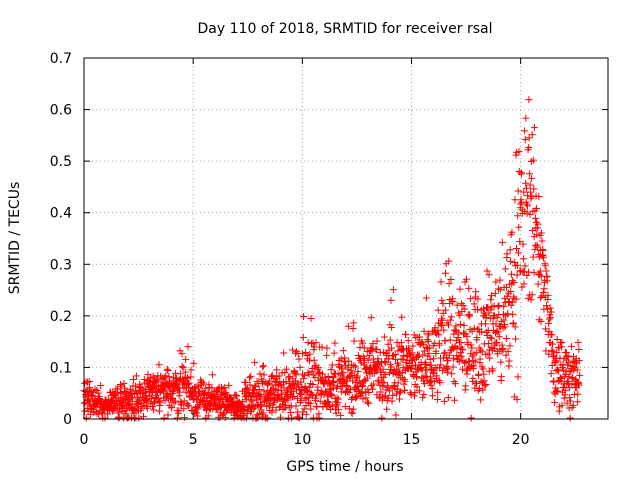 Image resolution: width=640 pixels, height=480 pixels. Describe the element at coordinates (521, 440) in the screenshot. I see `x-tick-label: 20` at that location.